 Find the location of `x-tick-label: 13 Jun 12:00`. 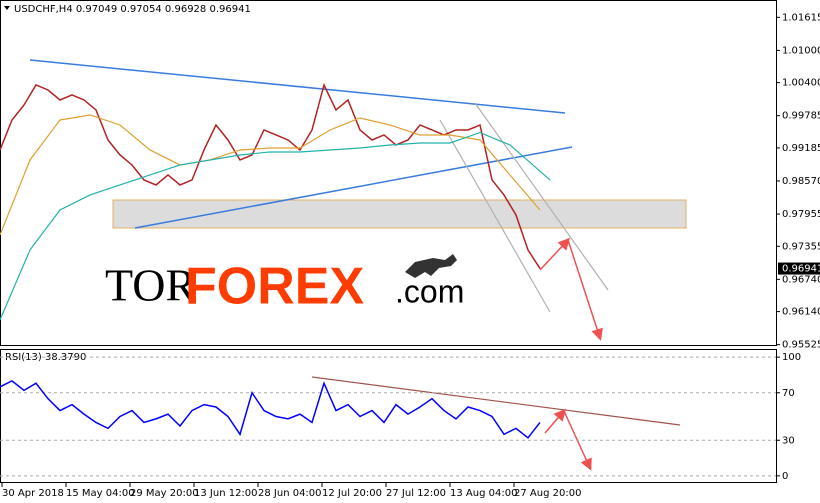

x-tick-label: 13 Jun 12:00 is located at coordinates (226, 493).